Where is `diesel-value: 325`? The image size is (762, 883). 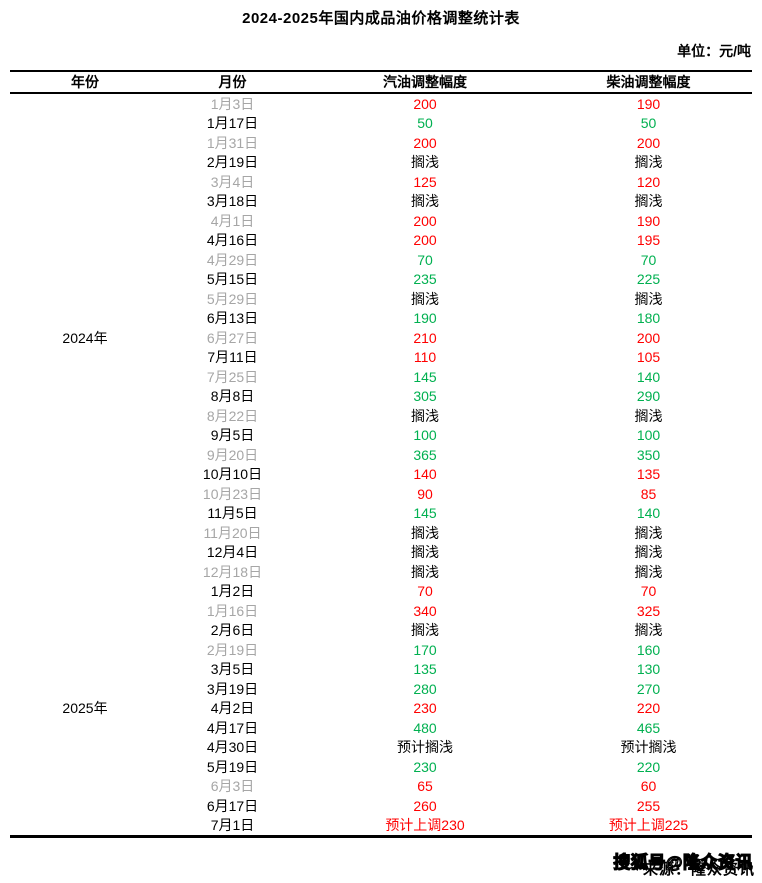 diesel-value: 325 is located at coordinates (648, 610).